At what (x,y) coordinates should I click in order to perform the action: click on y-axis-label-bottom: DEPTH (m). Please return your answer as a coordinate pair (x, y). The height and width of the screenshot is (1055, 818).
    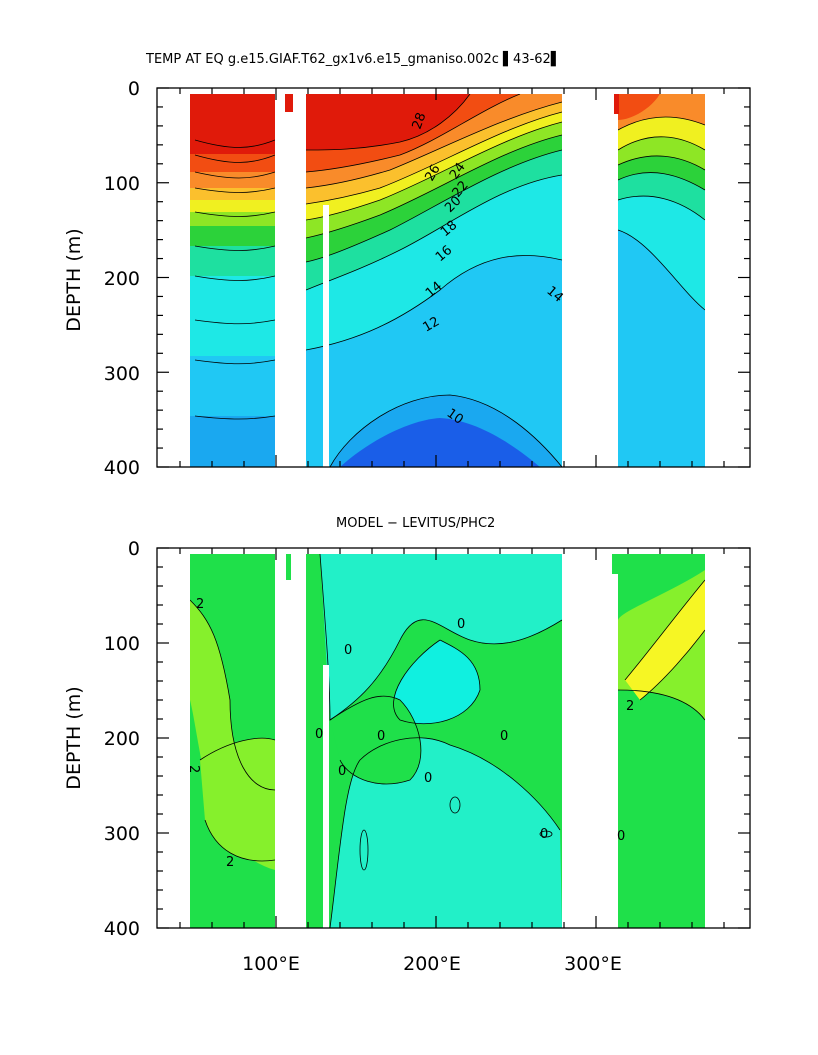
    Looking at the image, I should click on (74, 737).